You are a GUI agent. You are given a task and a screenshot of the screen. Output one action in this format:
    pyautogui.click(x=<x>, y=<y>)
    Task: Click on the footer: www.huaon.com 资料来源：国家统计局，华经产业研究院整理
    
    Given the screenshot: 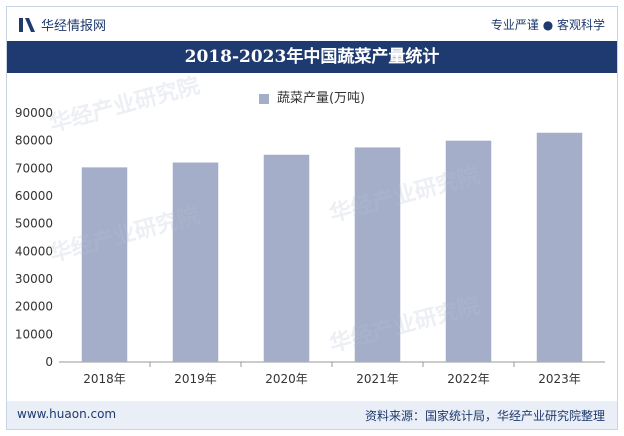 What is the action you would take?
    pyautogui.click(x=312, y=415)
    